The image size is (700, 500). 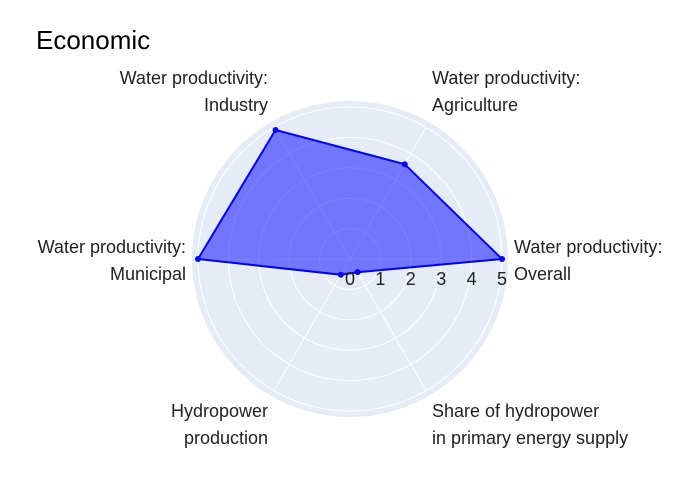 What do you see at coordinates (530, 438) in the screenshot?
I see `category-label-line: in primary energy supply` at bounding box center [530, 438].